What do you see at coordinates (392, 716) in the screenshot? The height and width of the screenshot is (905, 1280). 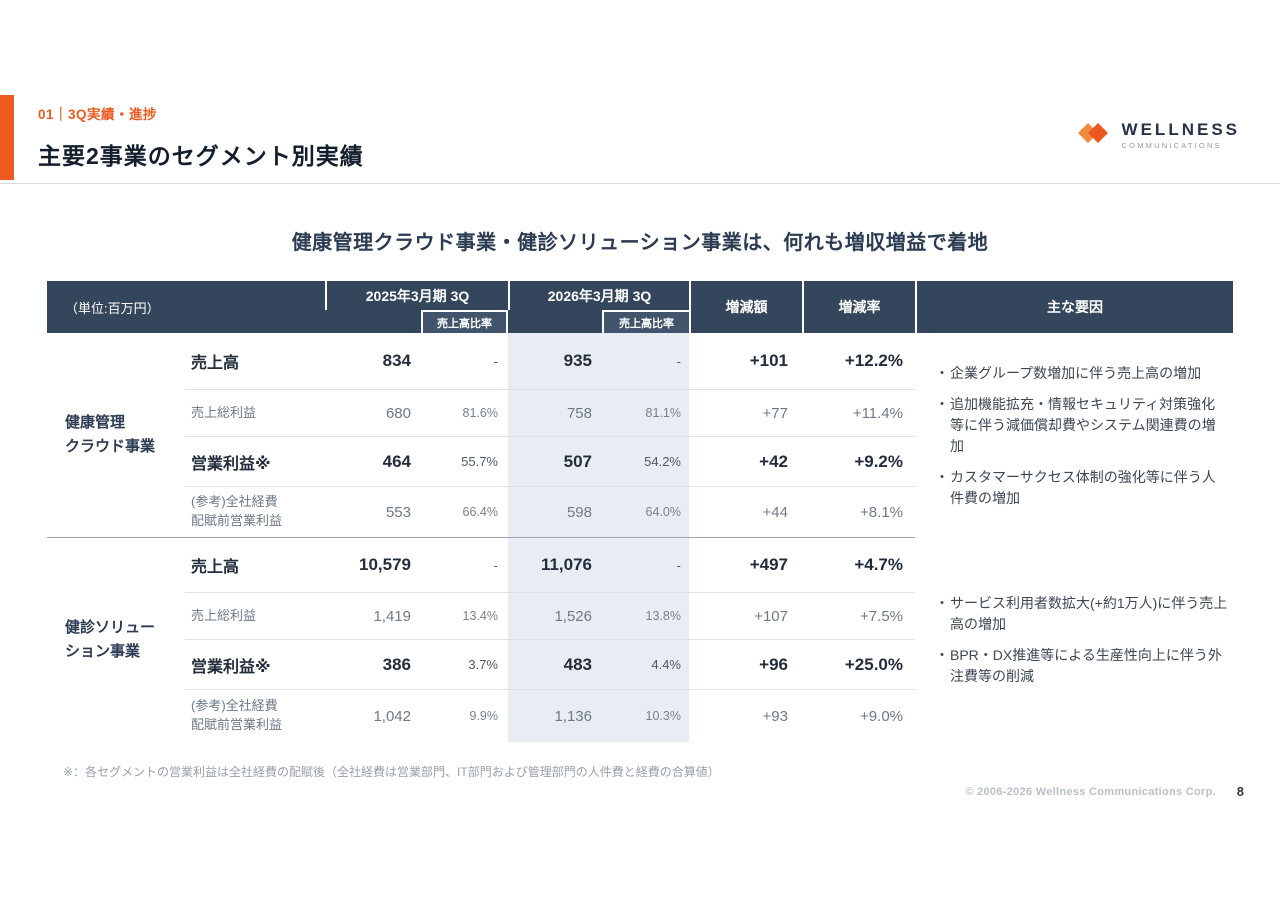 I see `value-2025: 1,042` at bounding box center [392, 716].